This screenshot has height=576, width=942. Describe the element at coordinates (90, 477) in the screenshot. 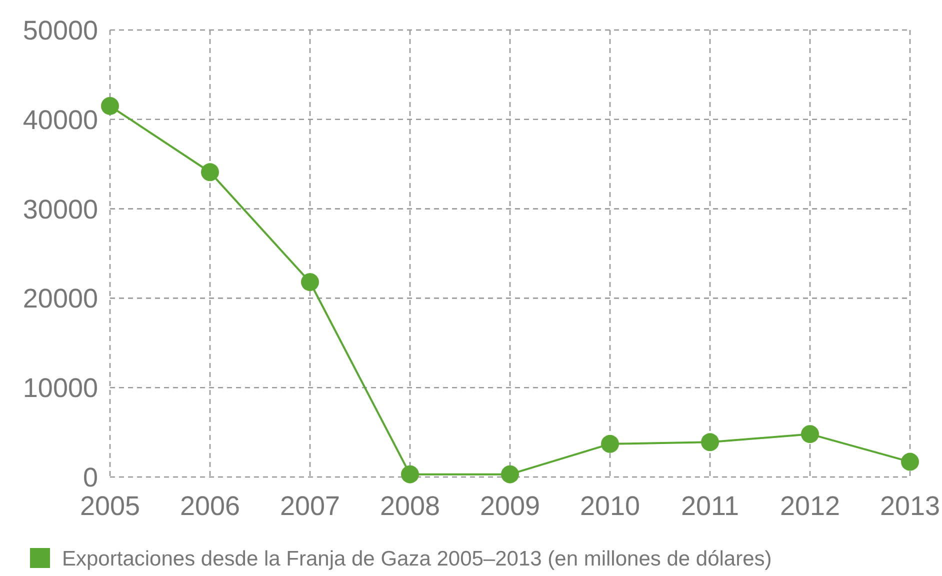

I see `y-tick-label: 0` at that location.